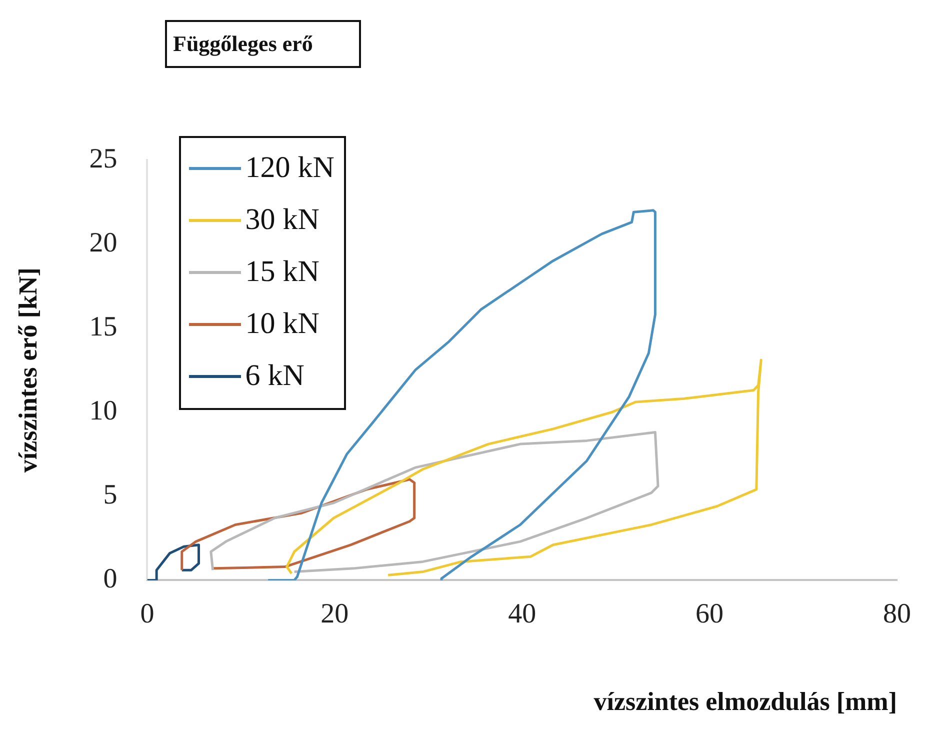  Describe the element at coordinates (282, 272) in the screenshot. I see `legend-label: 15 kN` at that location.